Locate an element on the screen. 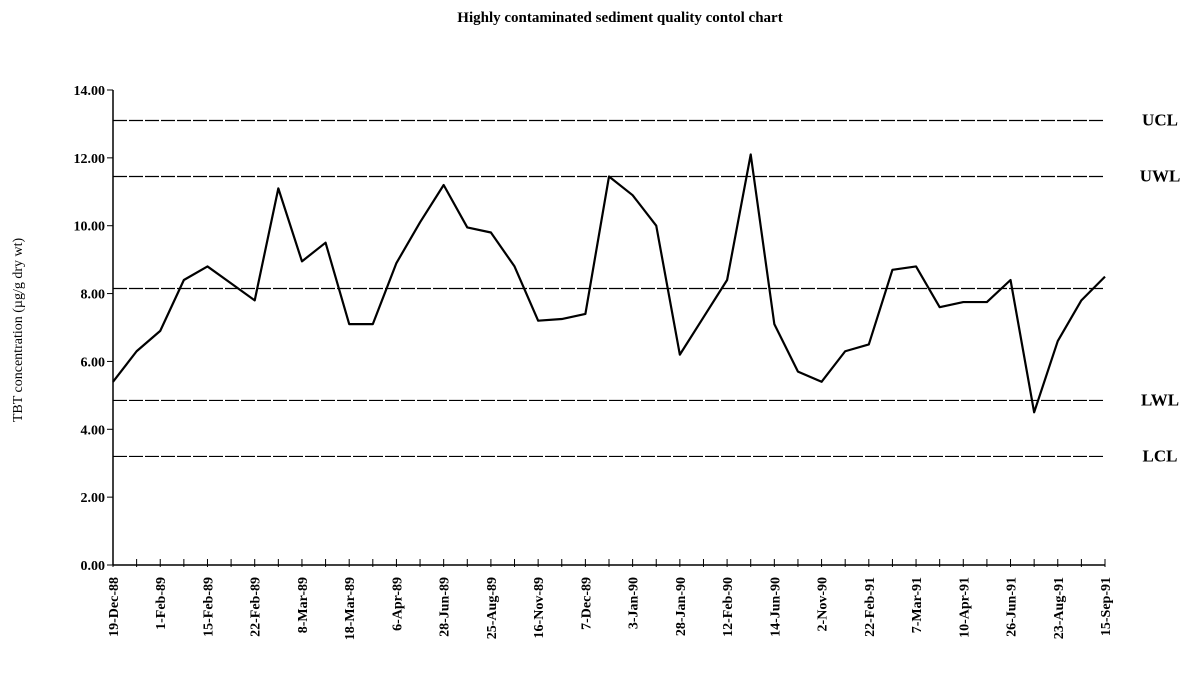  x-tick-label: 26-Jun-91 is located at coordinates (1012, 607).